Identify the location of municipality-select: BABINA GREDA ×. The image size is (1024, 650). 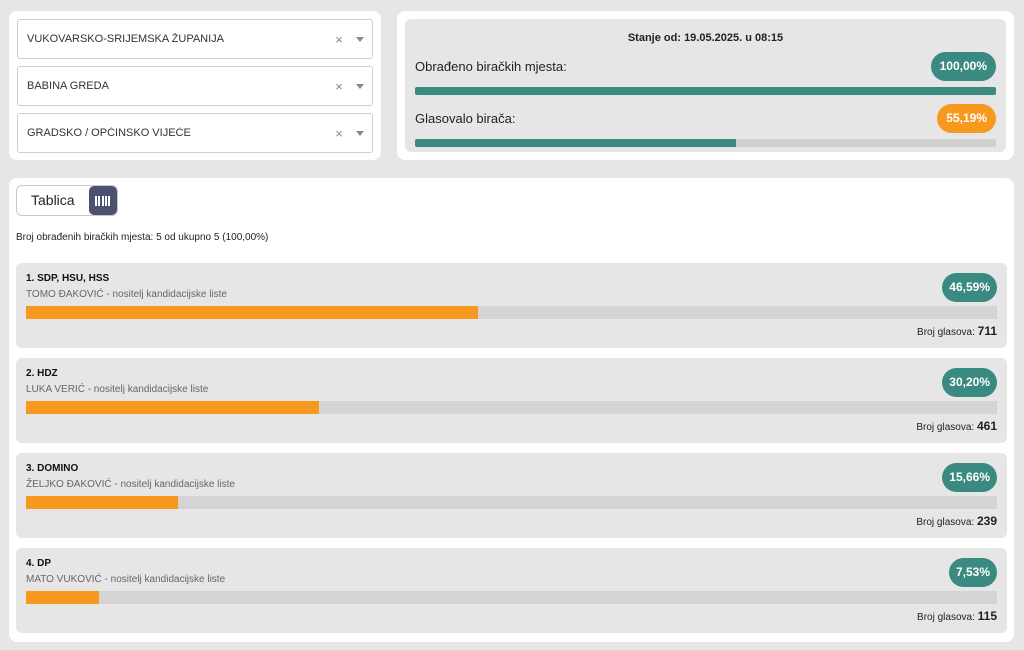
(195, 86).